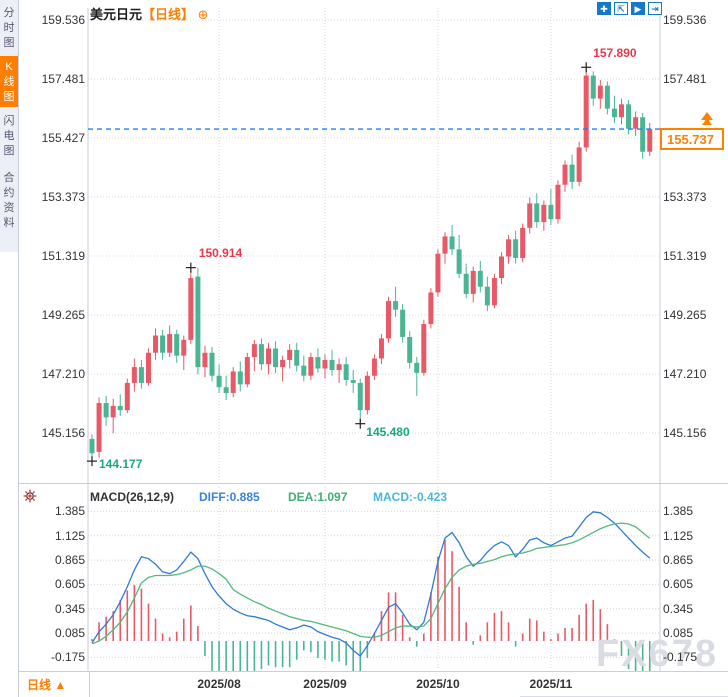 The image size is (728, 697). Describe the element at coordinates (60, 685) in the screenshot. I see `period-arrow-icon: ▲` at that location.